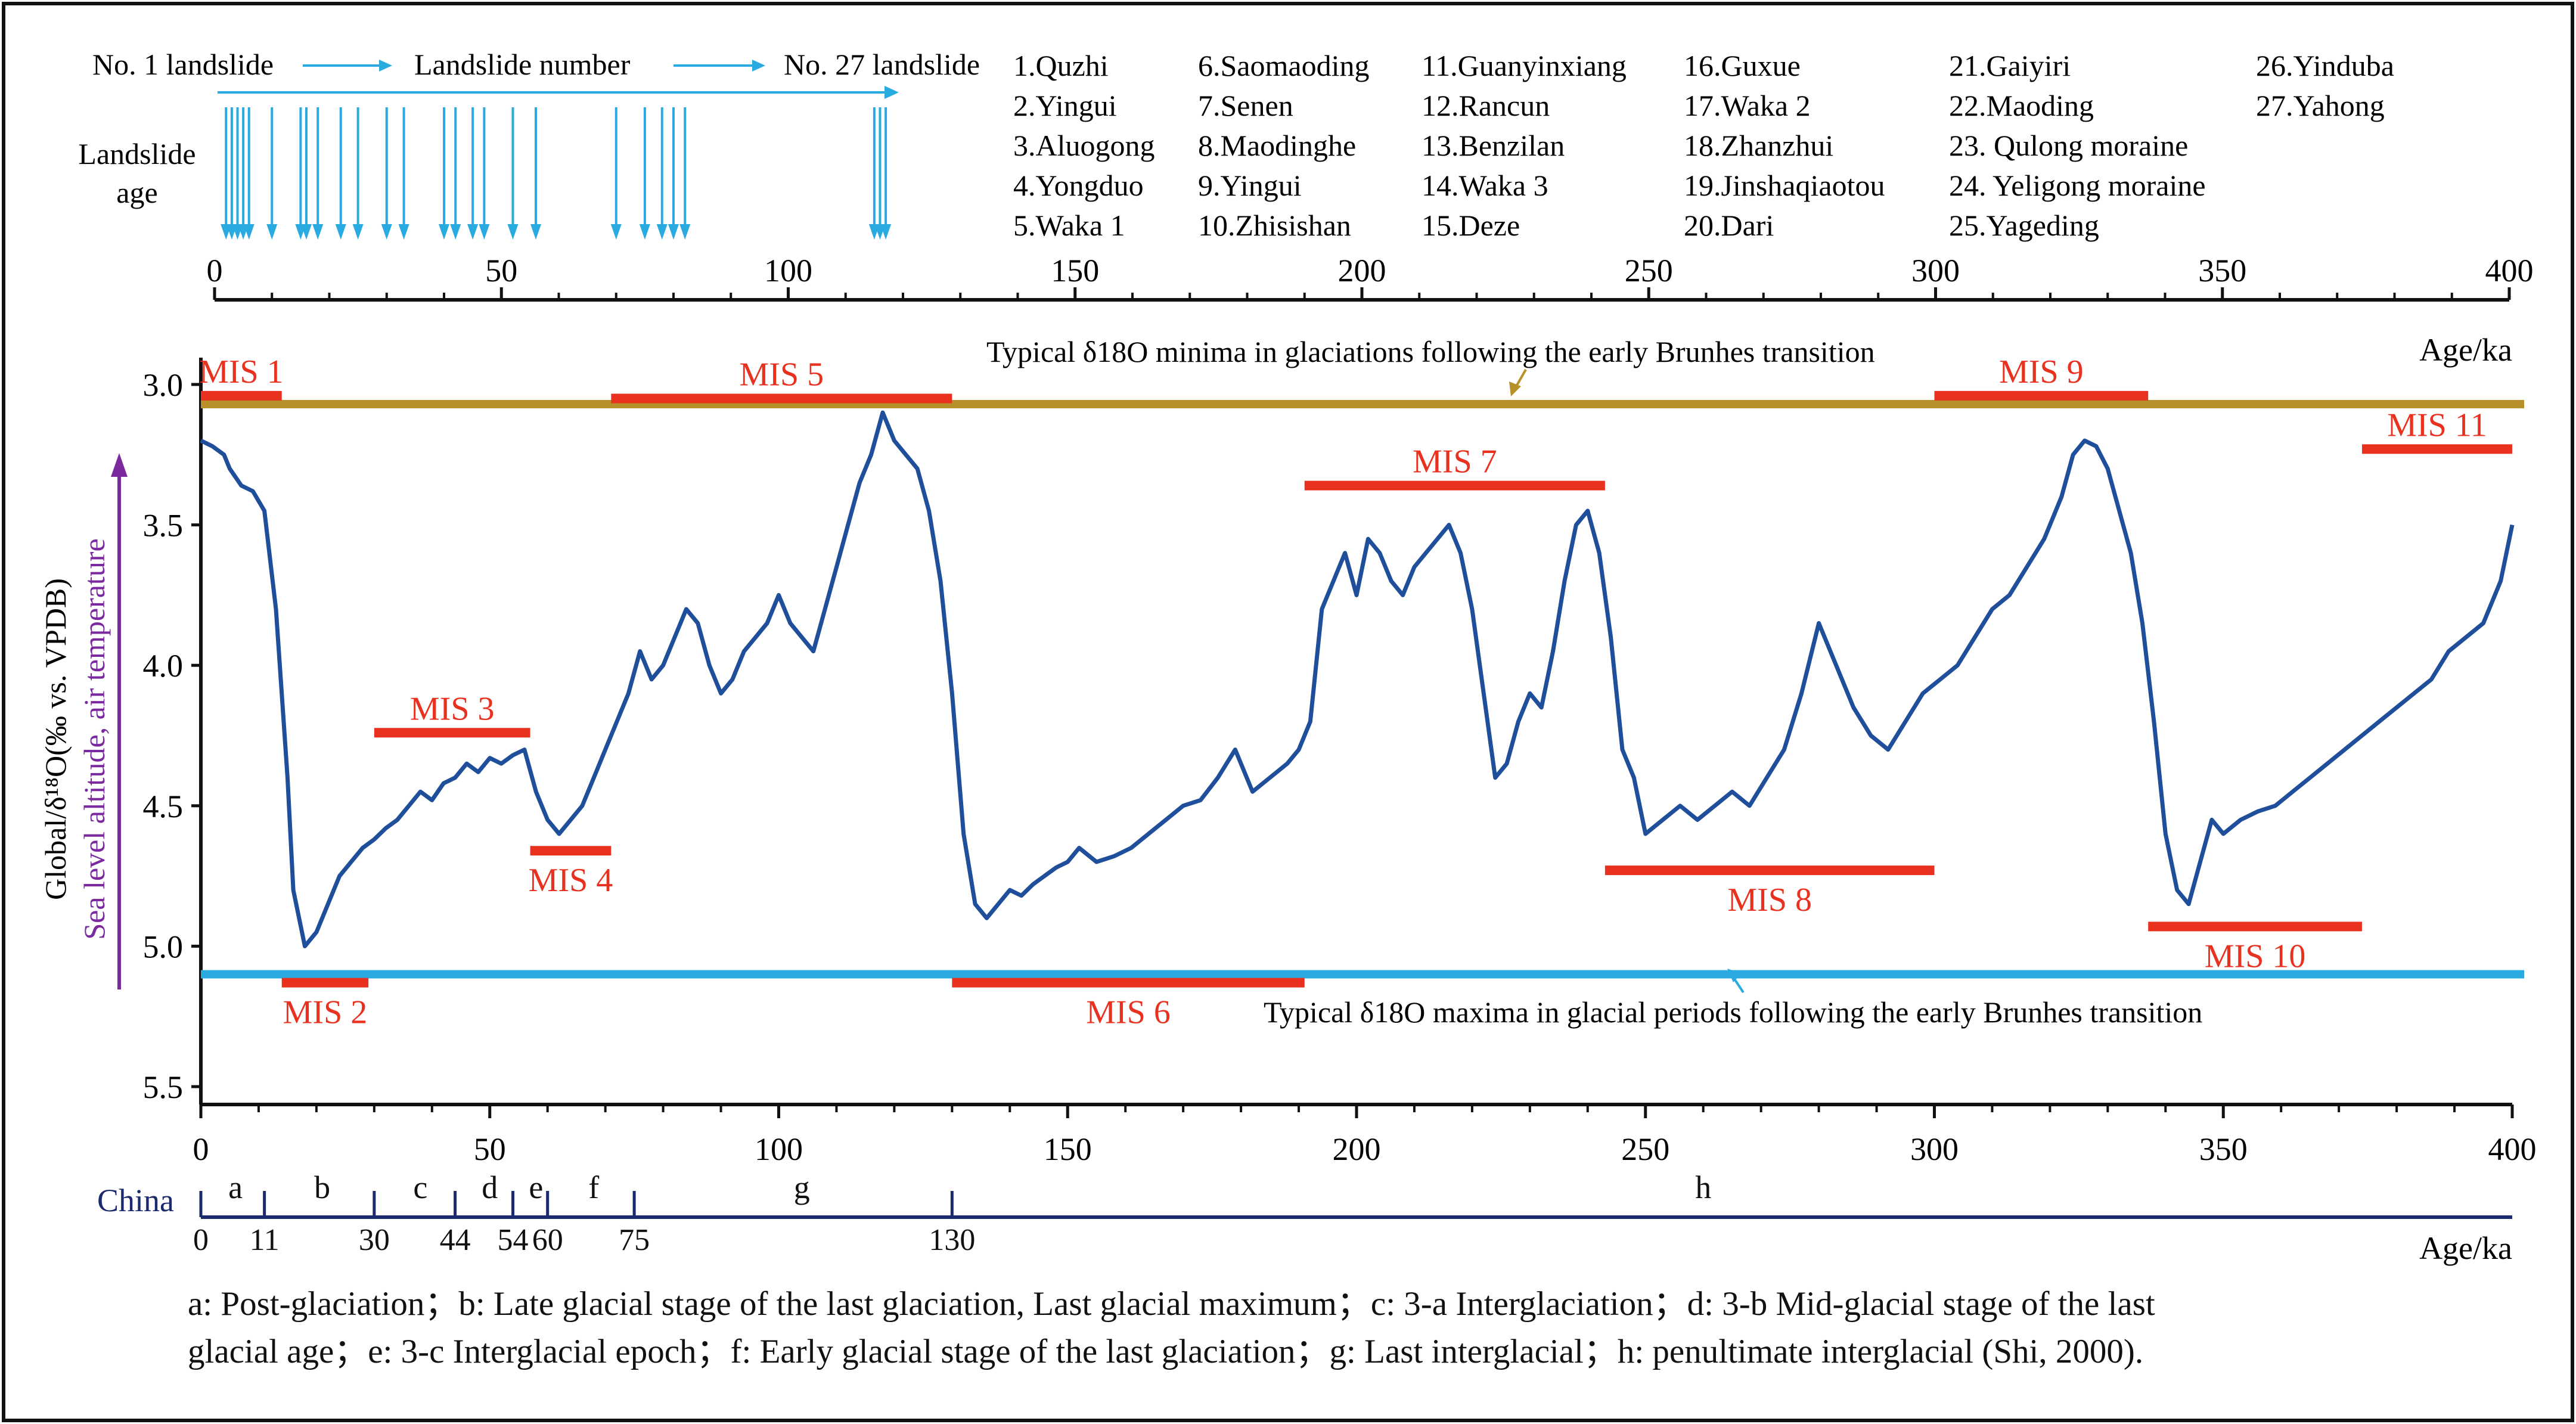 The width and height of the screenshot is (2576, 1424). I want to click on landslide-name: 23. Qulong moraine, so click(2068, 145).